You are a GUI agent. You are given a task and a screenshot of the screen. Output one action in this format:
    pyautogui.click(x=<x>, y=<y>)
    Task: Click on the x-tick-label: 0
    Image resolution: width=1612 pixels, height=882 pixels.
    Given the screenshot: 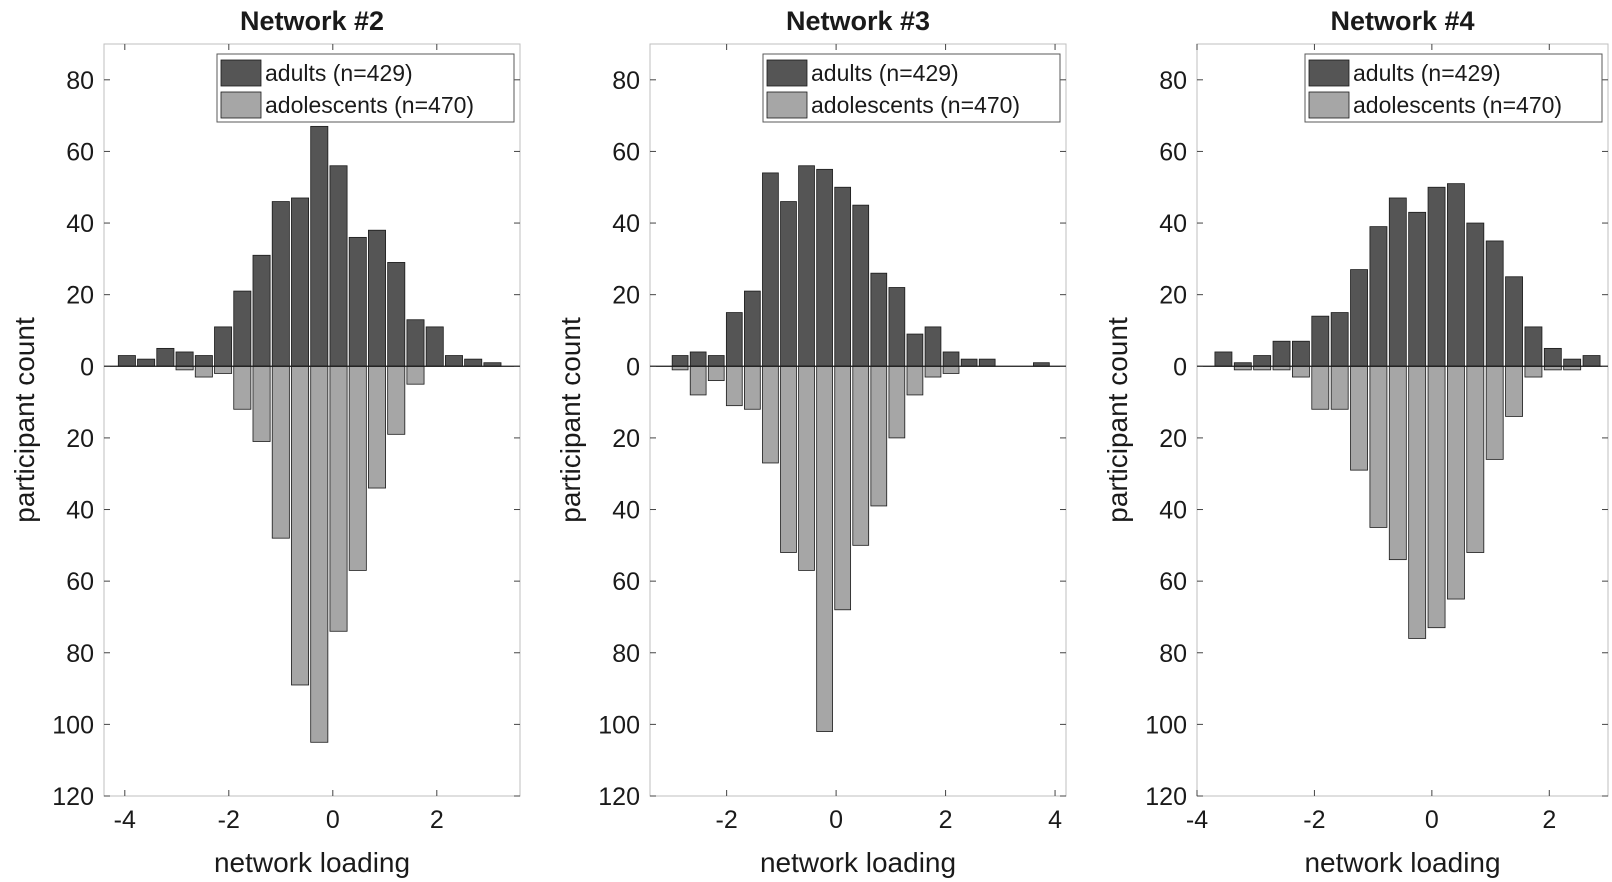 What is the action you would take?
    pyautogui.click(x=1432, y=820)
    